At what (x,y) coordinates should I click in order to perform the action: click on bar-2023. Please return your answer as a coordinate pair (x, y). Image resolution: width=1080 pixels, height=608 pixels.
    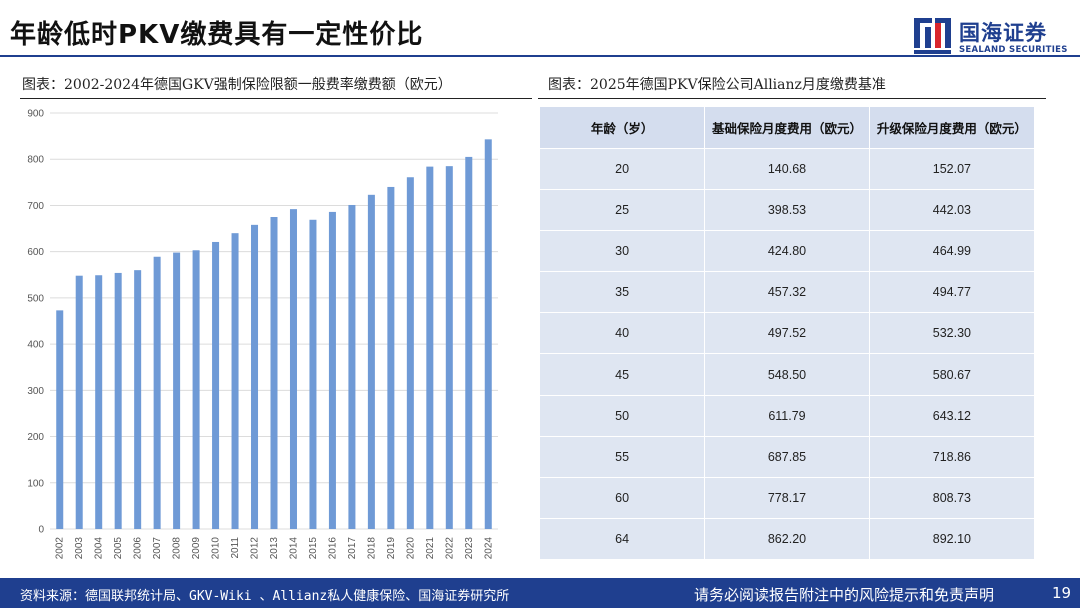
    Looking at the image, I should click on (469, 342).